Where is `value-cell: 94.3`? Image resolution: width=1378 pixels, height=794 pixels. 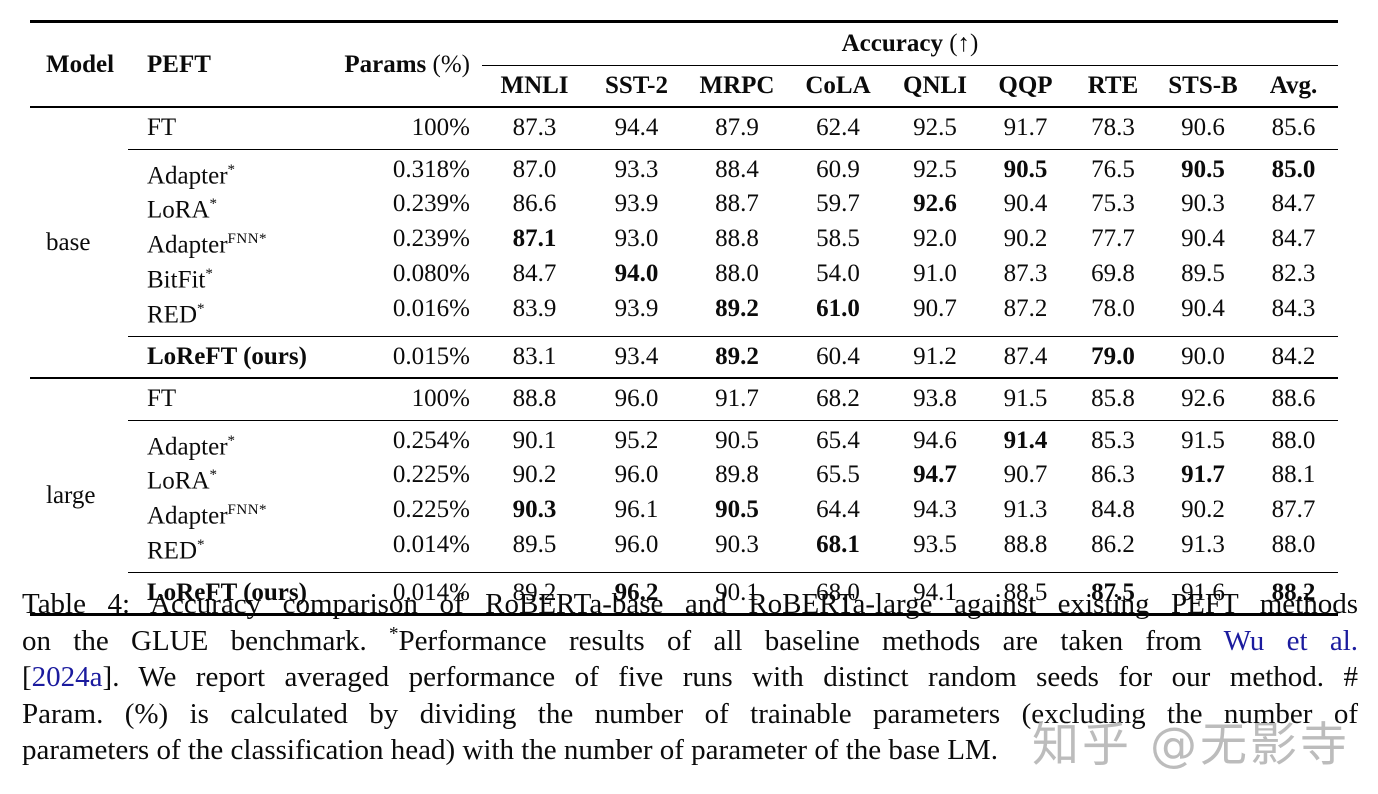 value-cell: 94.3 is located at coordinates (935, 510).